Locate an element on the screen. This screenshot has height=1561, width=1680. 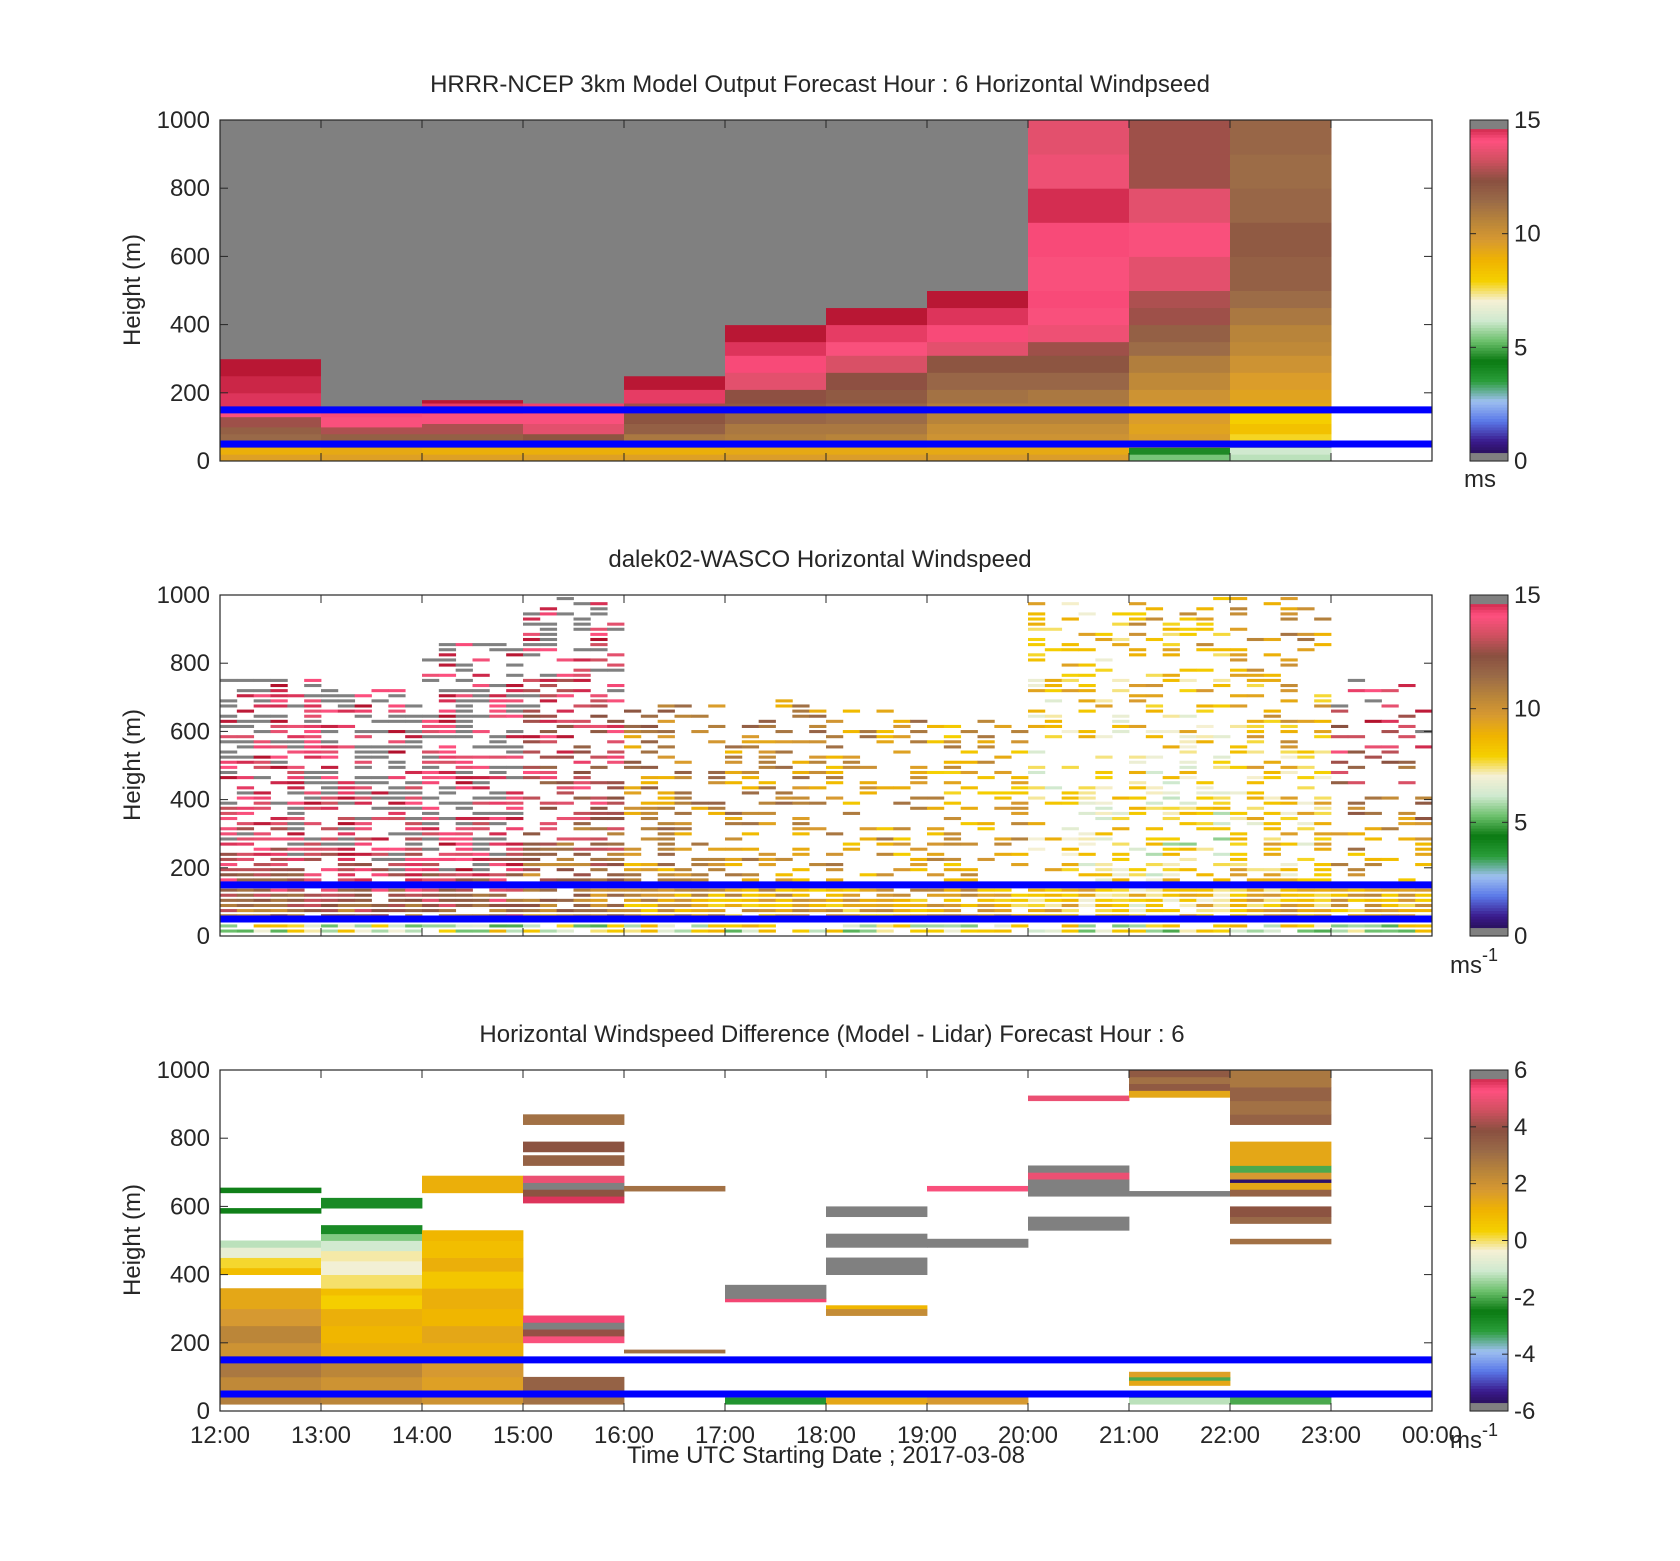
y-tick-label: 800 is located at coordinates (190, 1138).